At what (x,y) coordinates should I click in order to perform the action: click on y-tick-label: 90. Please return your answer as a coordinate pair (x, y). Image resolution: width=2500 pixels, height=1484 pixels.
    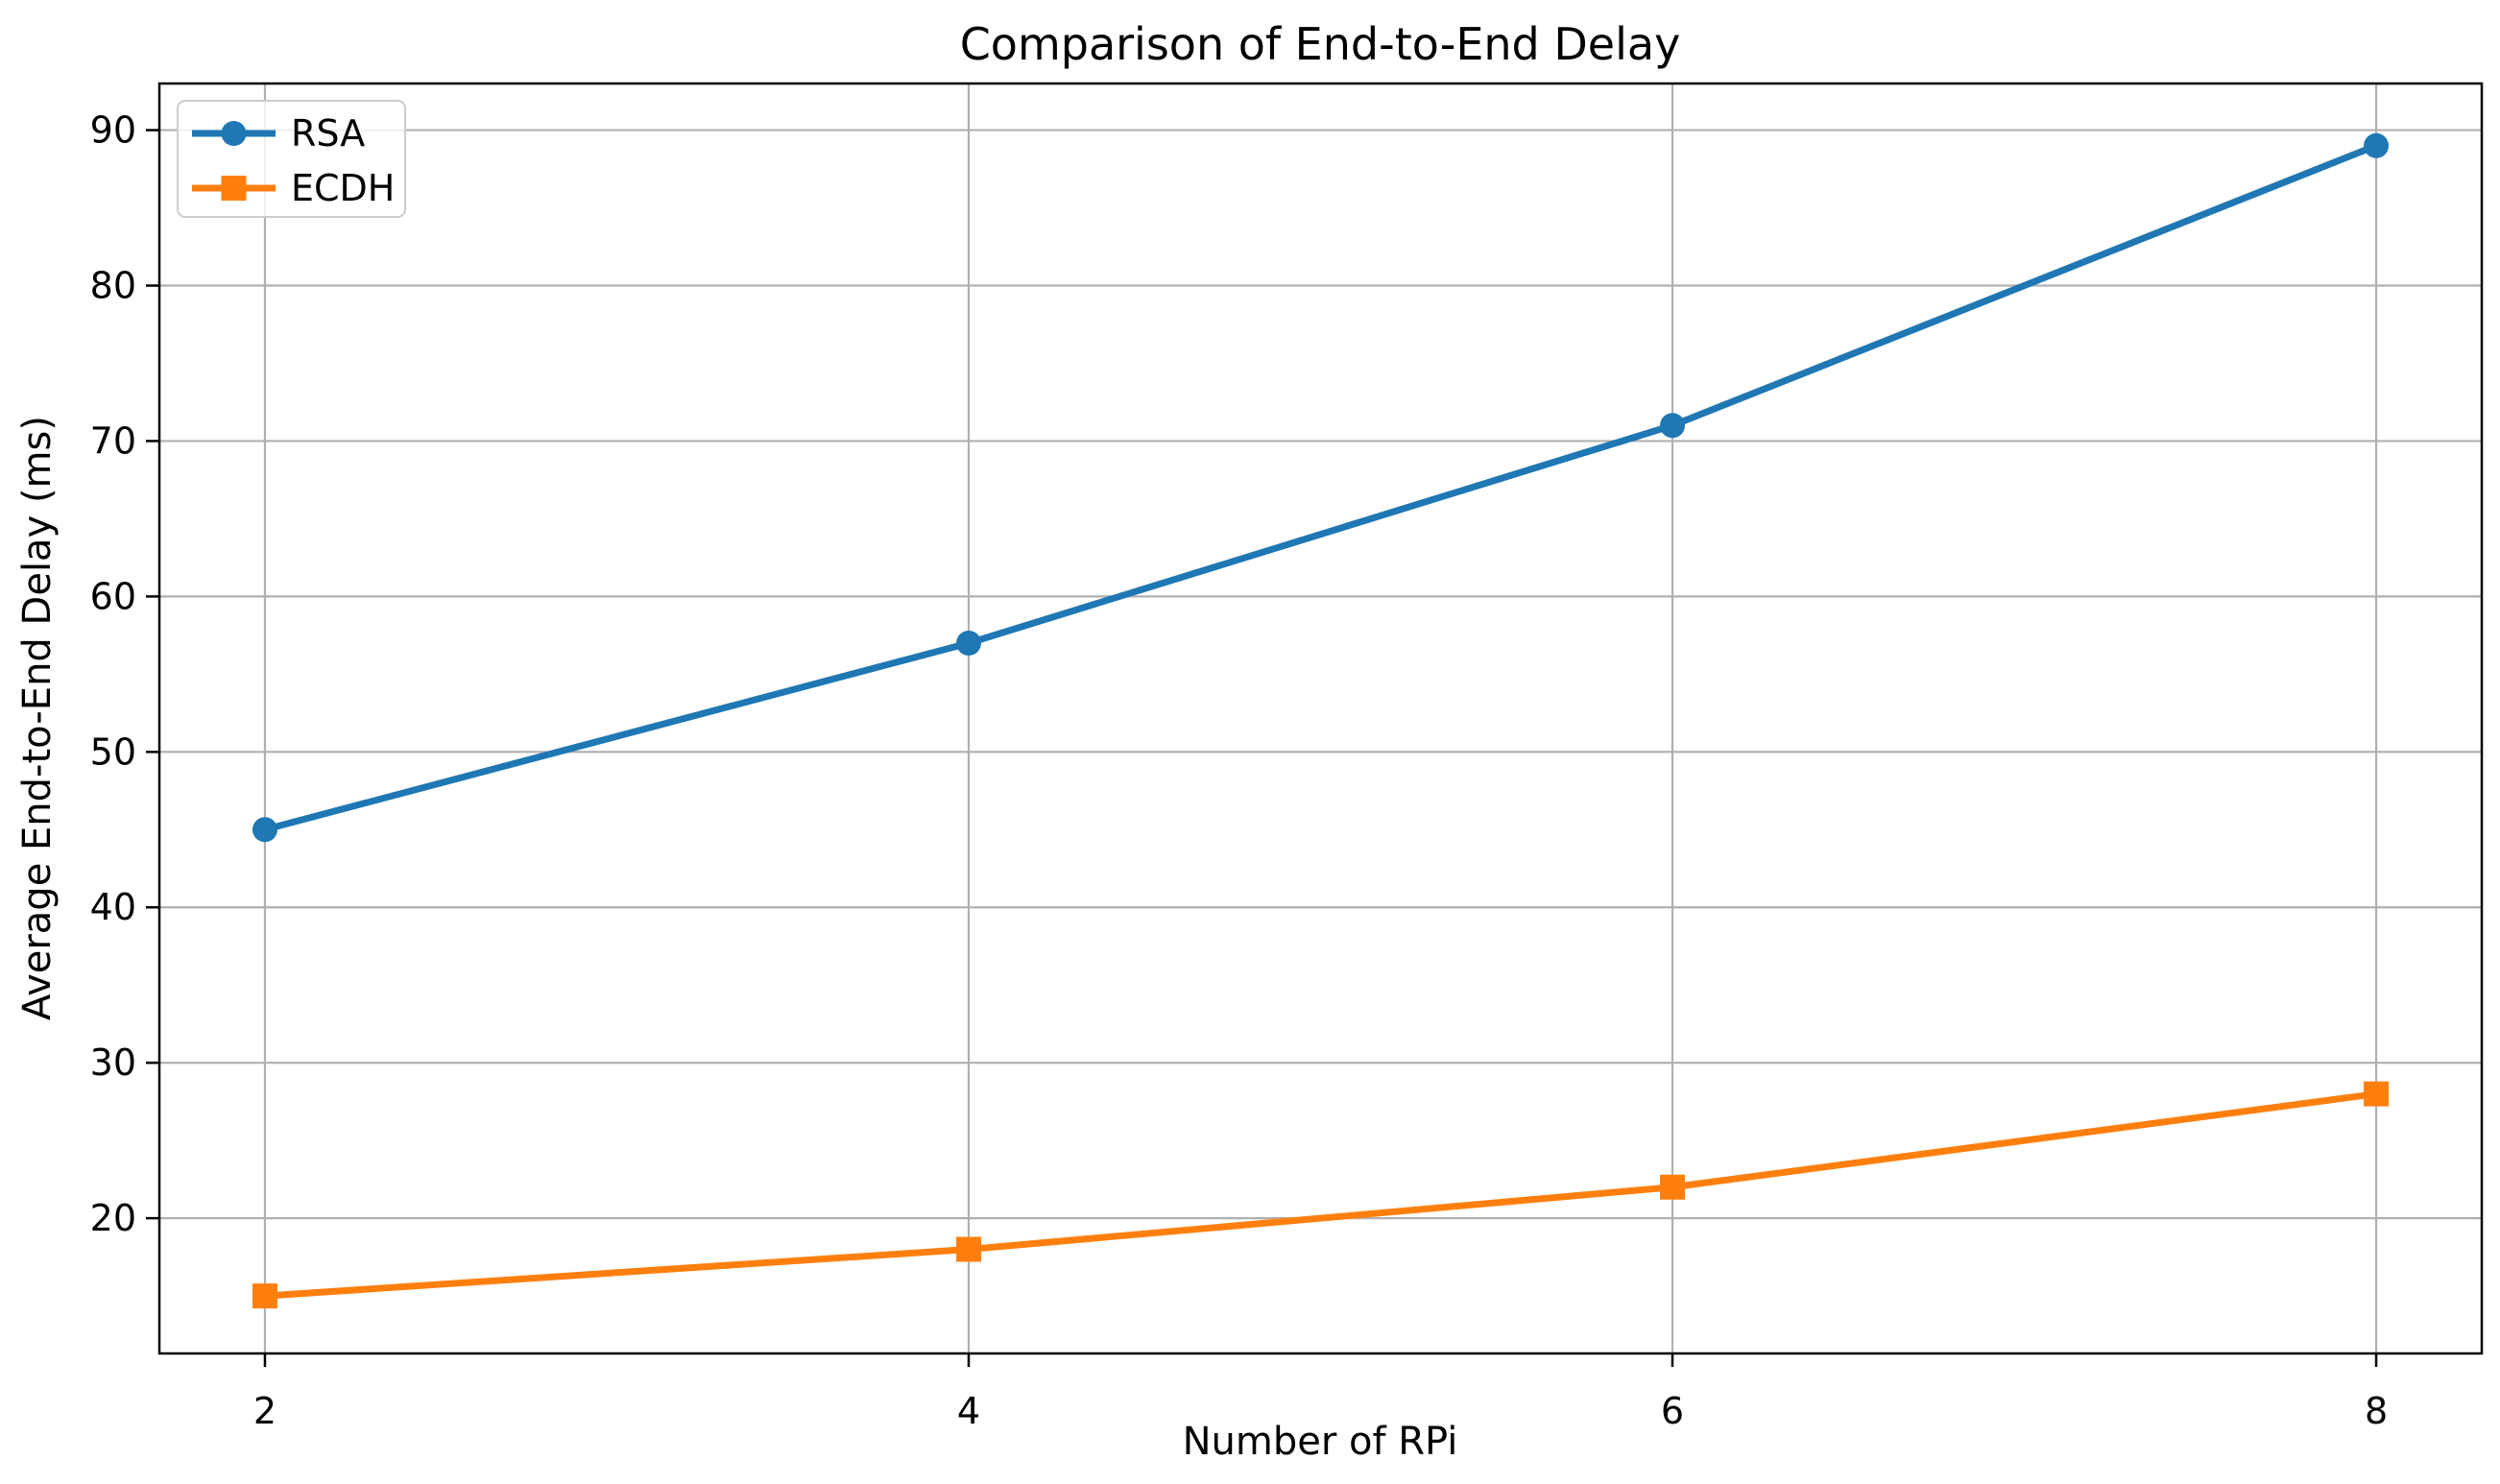
    Looking at the image, I should click on (113, 130).